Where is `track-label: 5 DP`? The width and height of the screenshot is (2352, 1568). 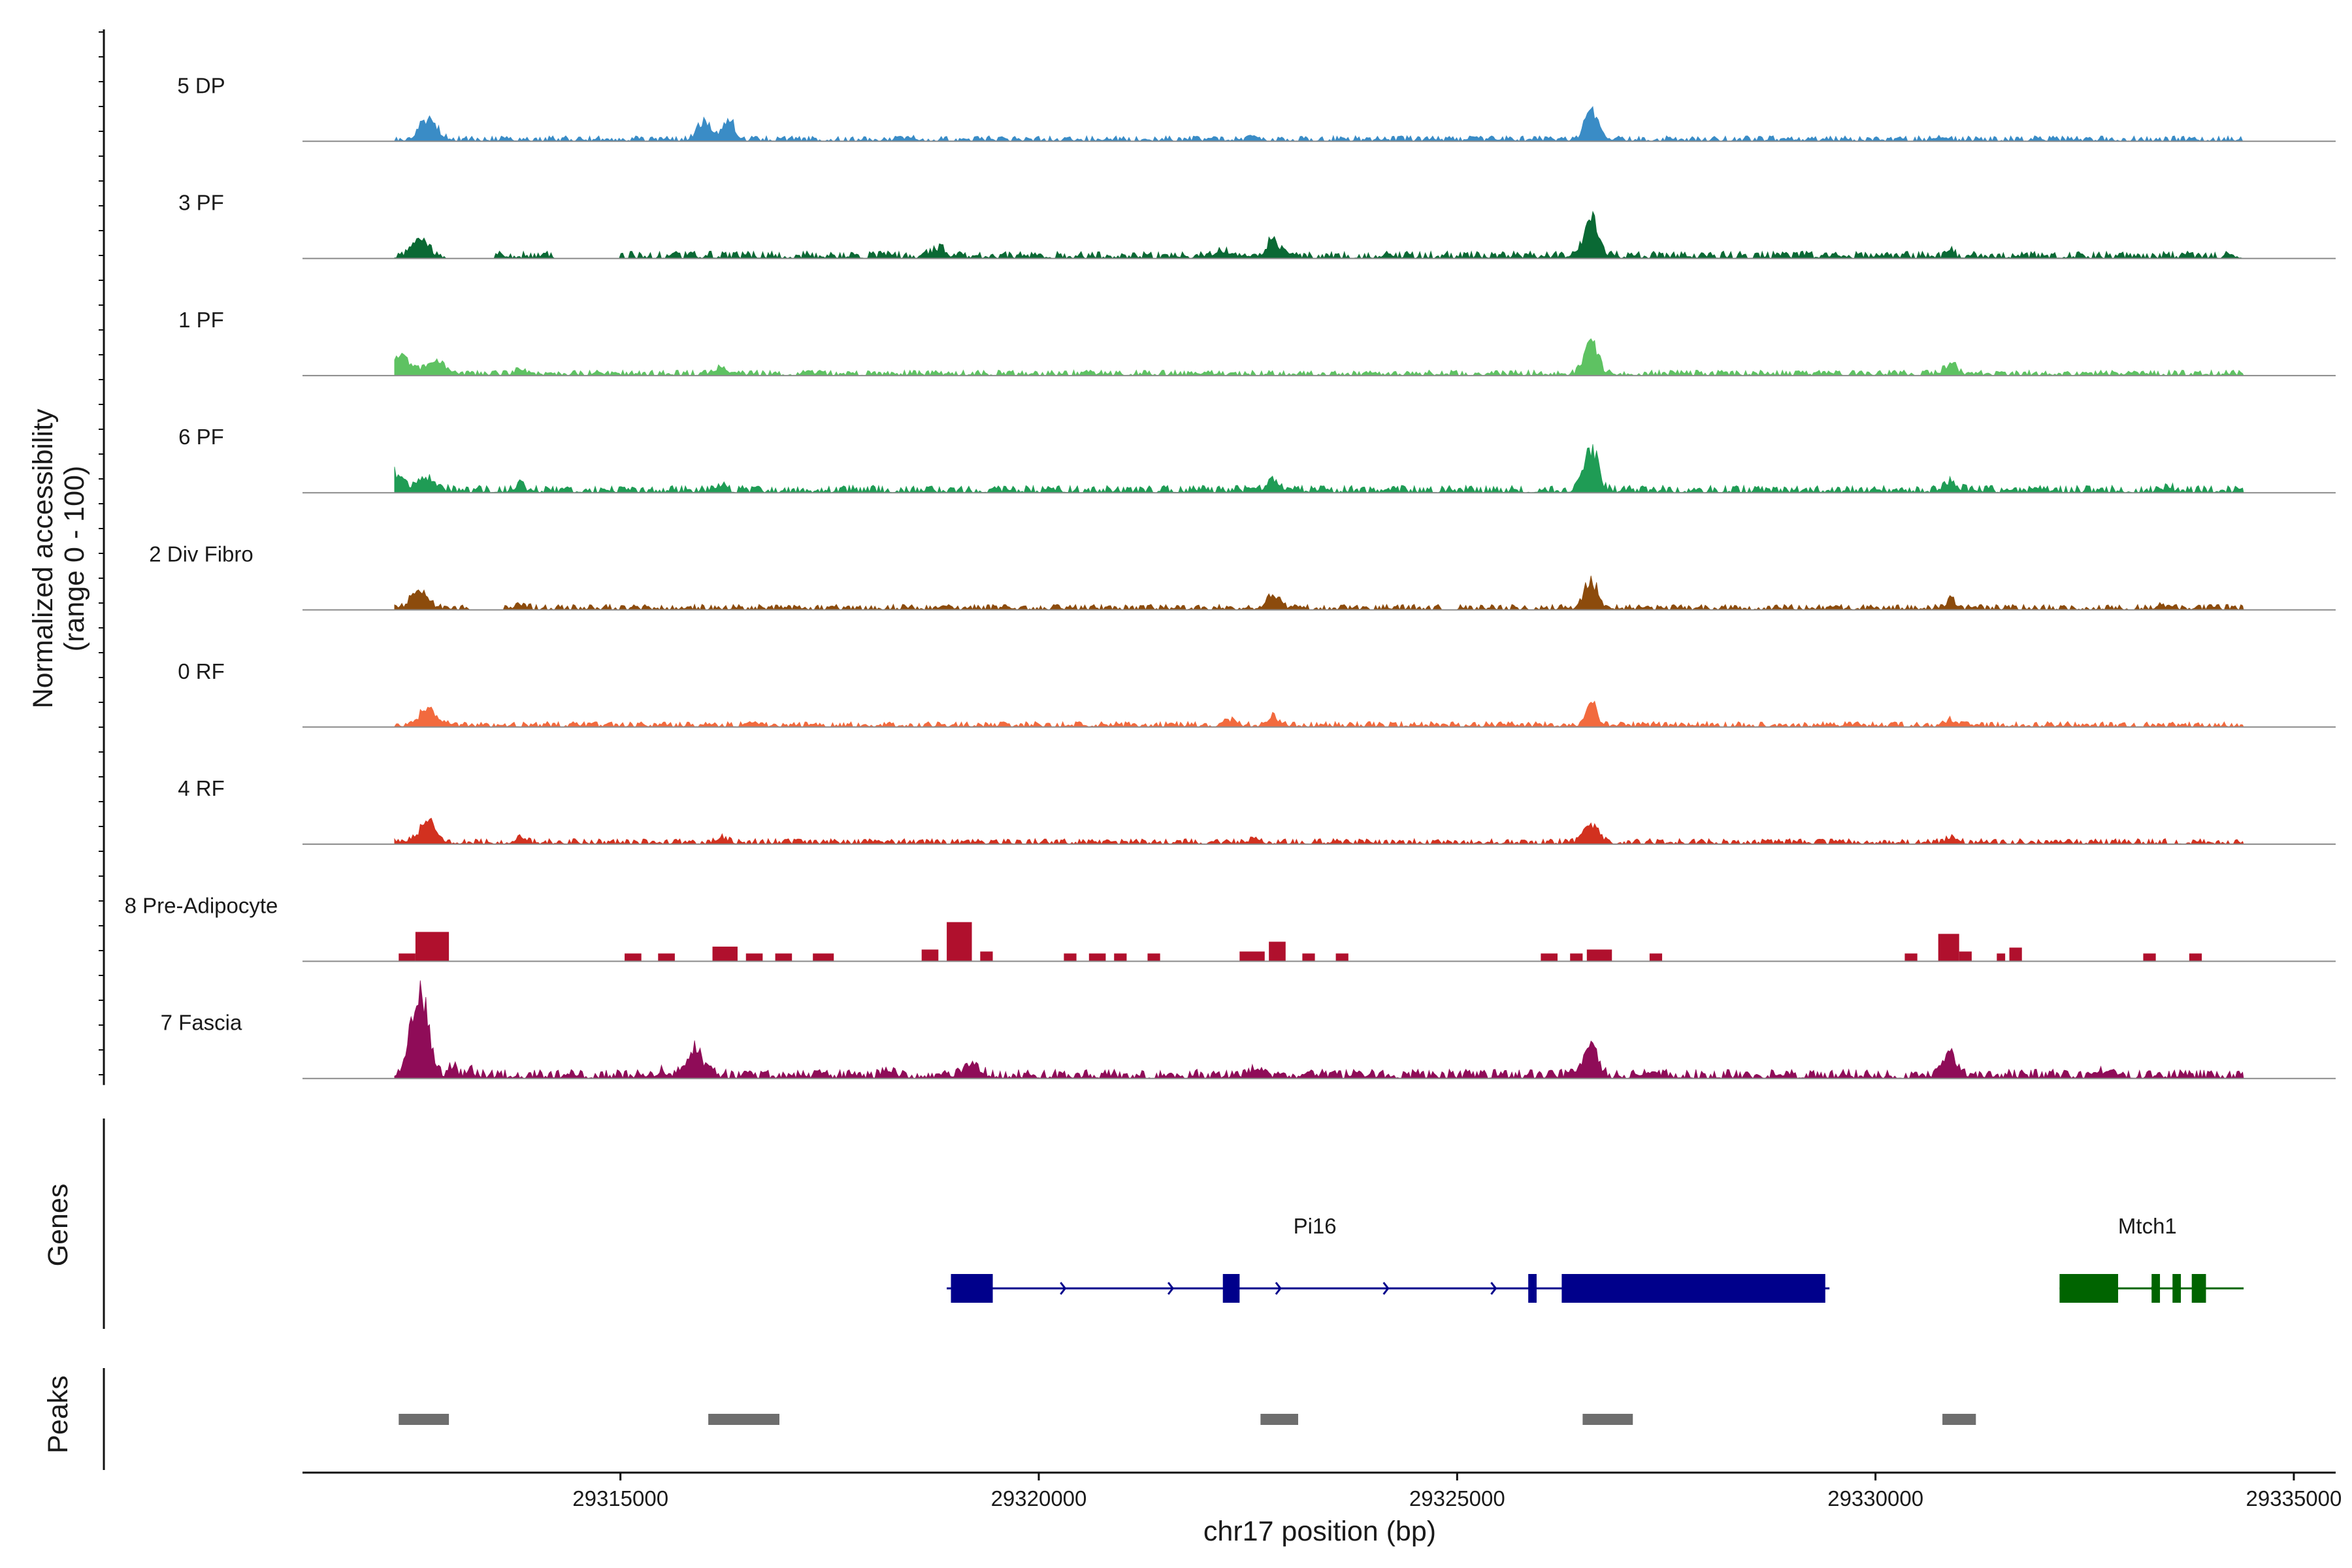
track-label: 5 DP is located at coordinates (201, 85).